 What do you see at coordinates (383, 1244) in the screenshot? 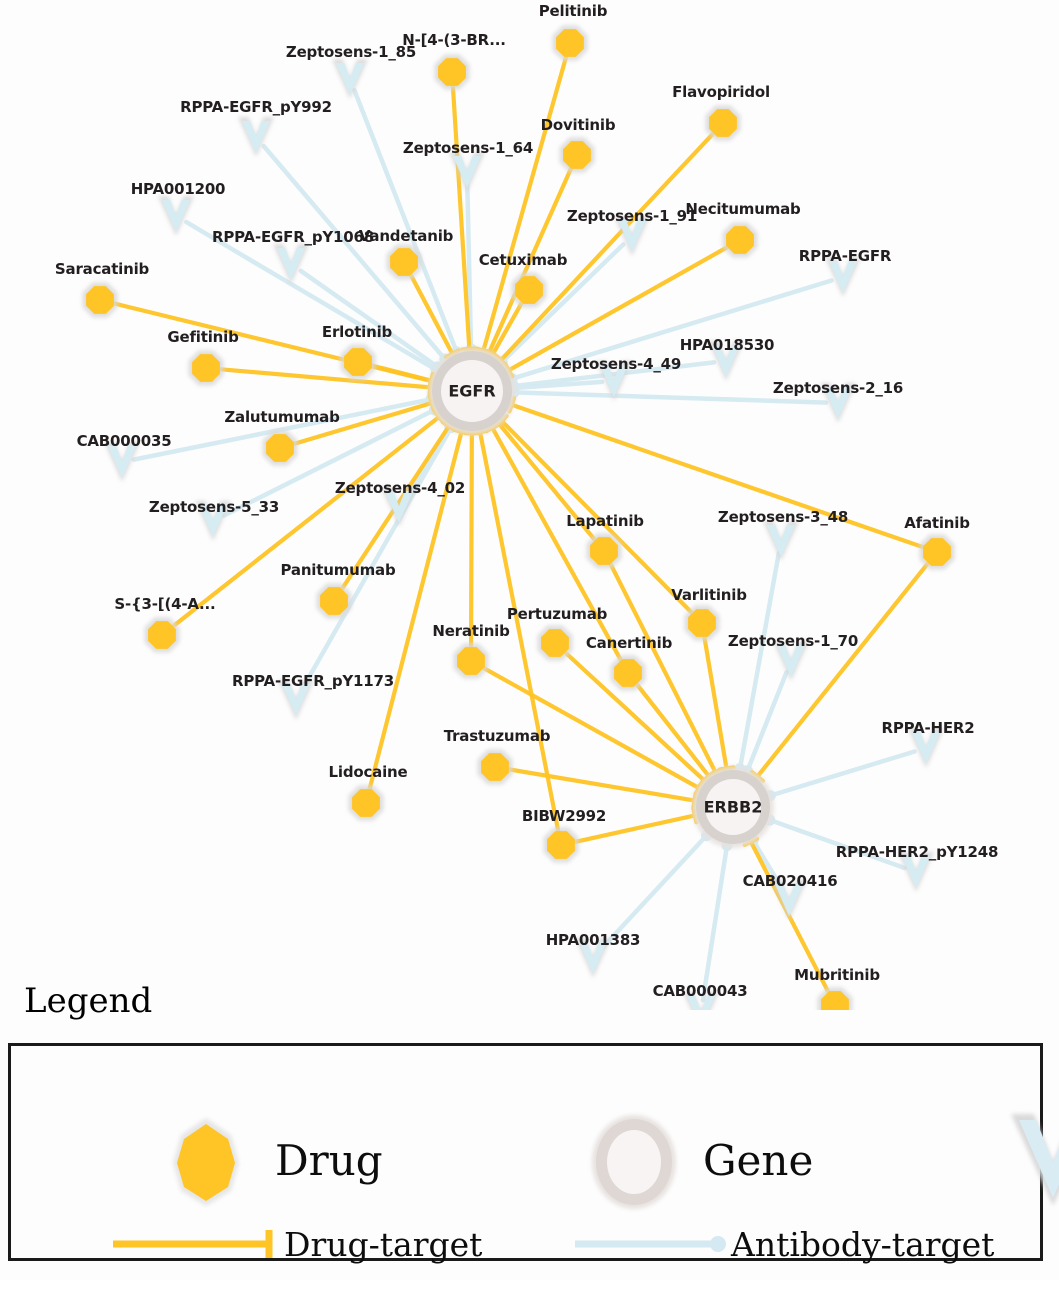
I see `legend-label-drug-target: Drug-target` at bounding box center [383, 1244].